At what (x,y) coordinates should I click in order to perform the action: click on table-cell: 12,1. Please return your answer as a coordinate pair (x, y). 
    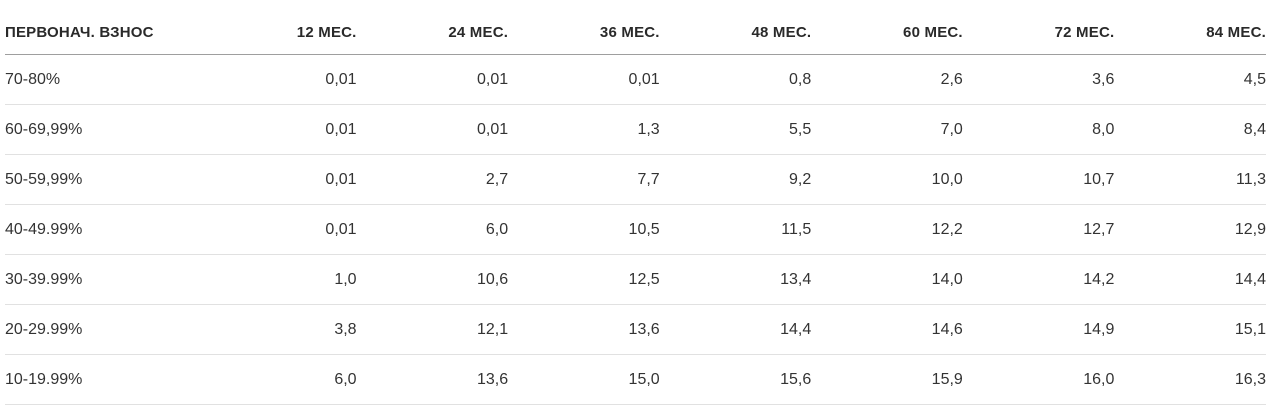
    Looking at the image, I should click on (432, 329).